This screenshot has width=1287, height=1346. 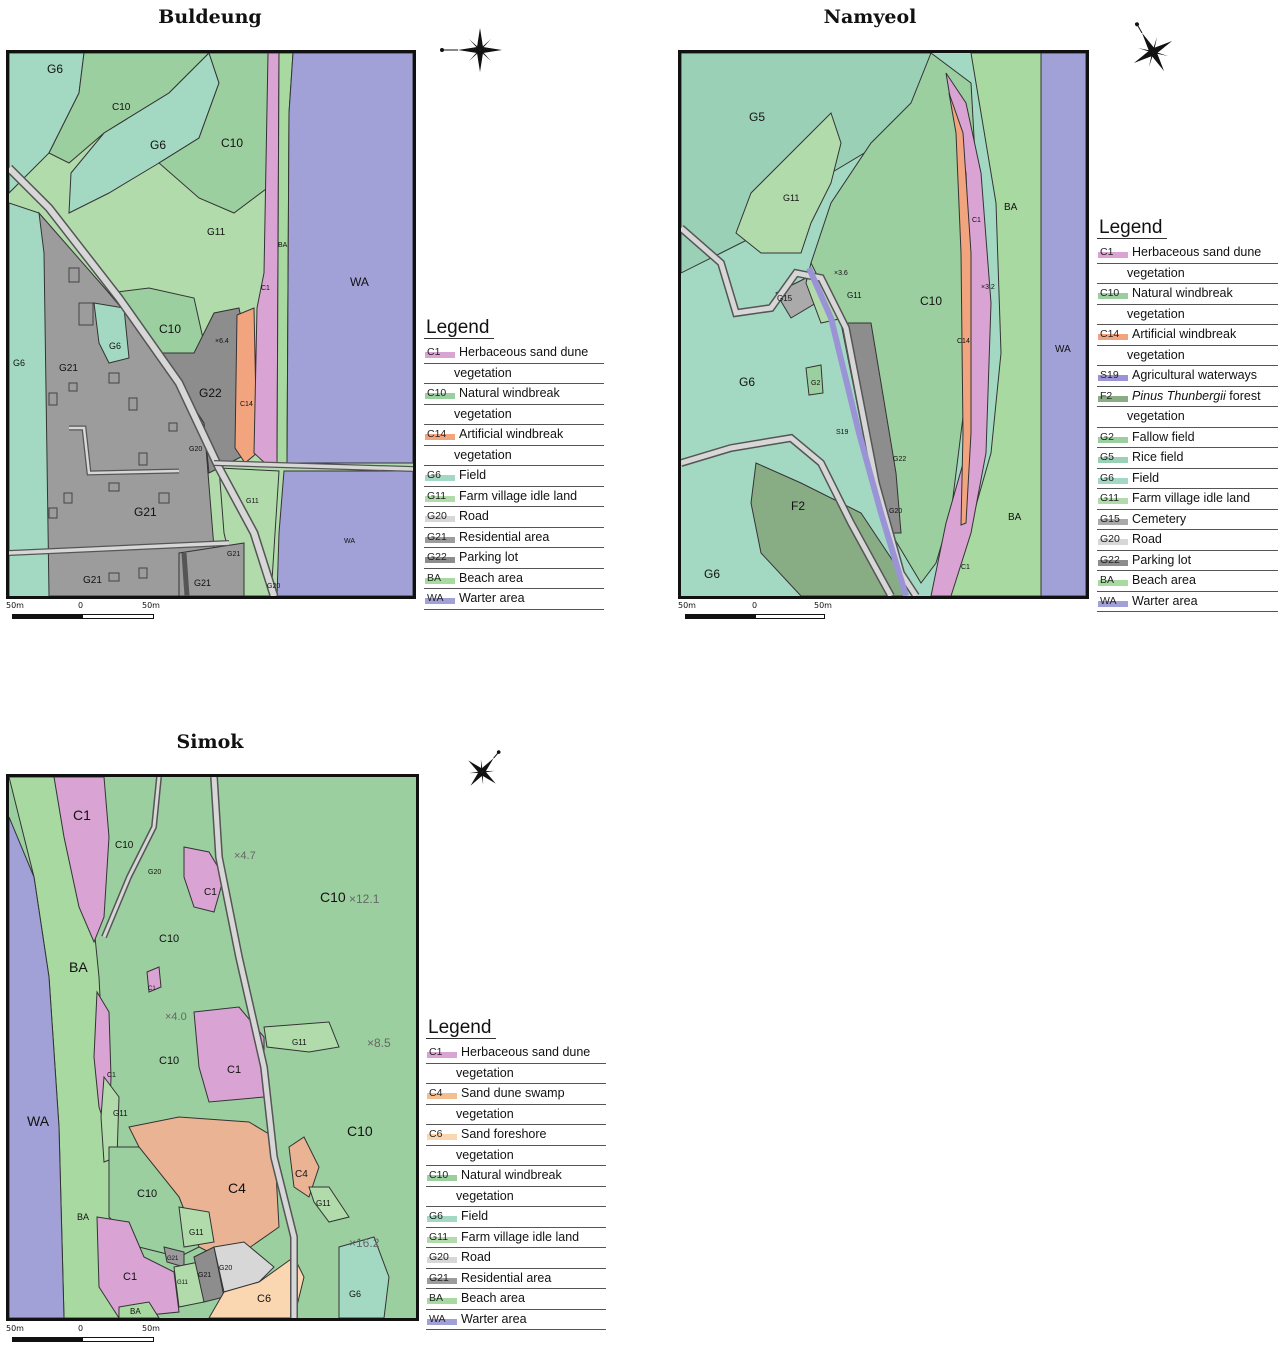 What do you see at coordinates (514, 538) in the screenshot?
I see `legend-item: G21 Residential area` at bounding box center [514, 538].